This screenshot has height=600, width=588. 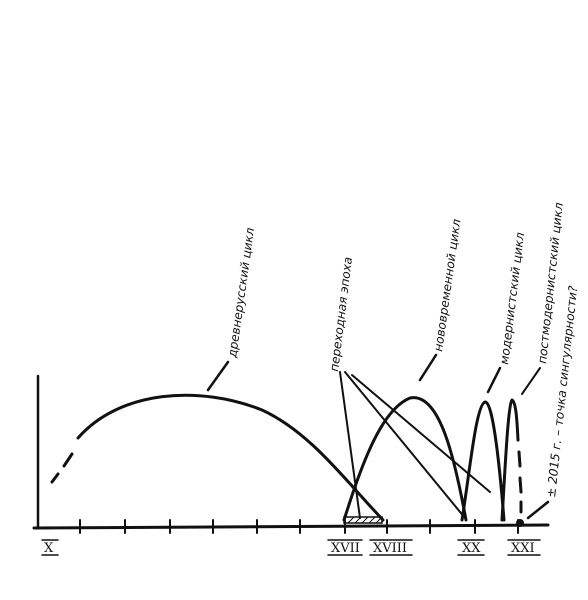 I want to click on transition-band, so click(x=363, y=520).